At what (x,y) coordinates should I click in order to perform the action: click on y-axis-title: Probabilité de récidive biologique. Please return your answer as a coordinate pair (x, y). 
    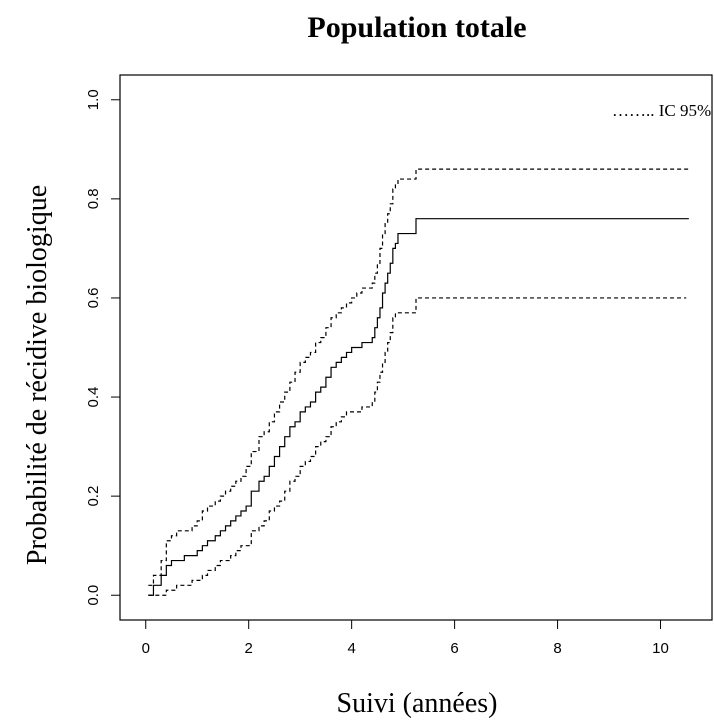
    Looking at the image, I should click on (37, 375).